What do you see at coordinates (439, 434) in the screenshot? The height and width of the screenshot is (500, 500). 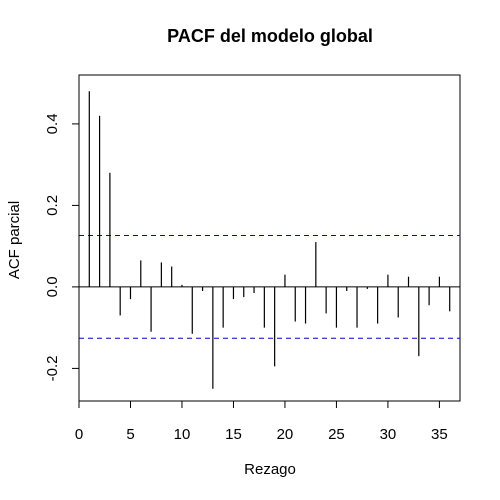 I see `x-tick-label: 35` at bounding box center [439, 434].